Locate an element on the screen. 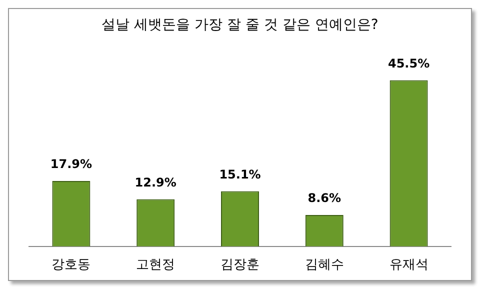 This screenshot has width=480, height=289. data-label: 8.6% is located at coordinates (325, 198).